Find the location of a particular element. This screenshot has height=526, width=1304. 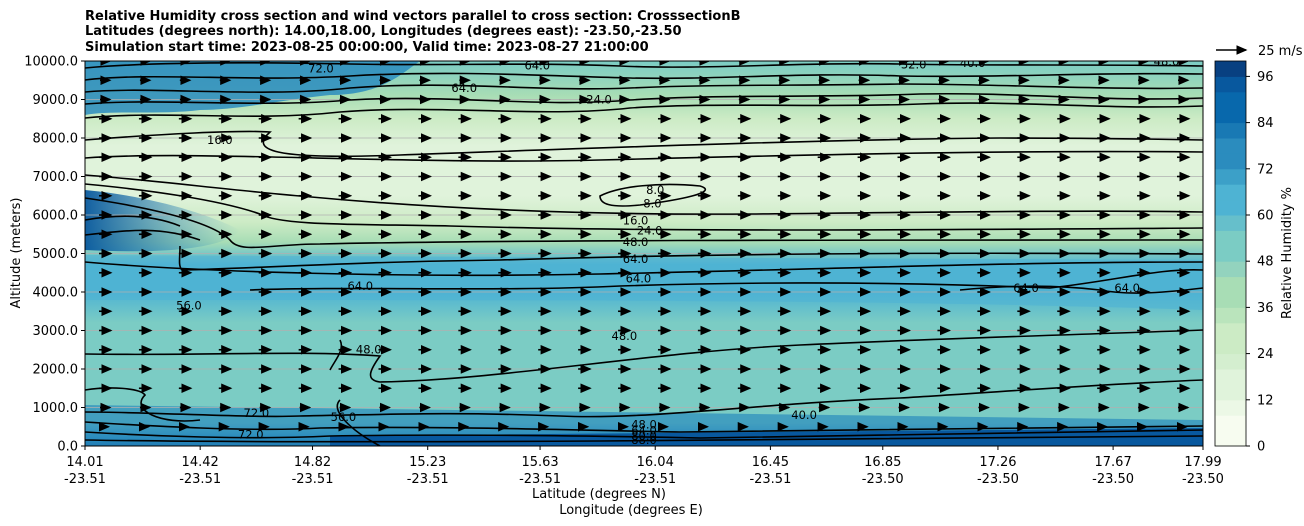

y-tick-label: 10000.0 is located at coordinates (51, 62).